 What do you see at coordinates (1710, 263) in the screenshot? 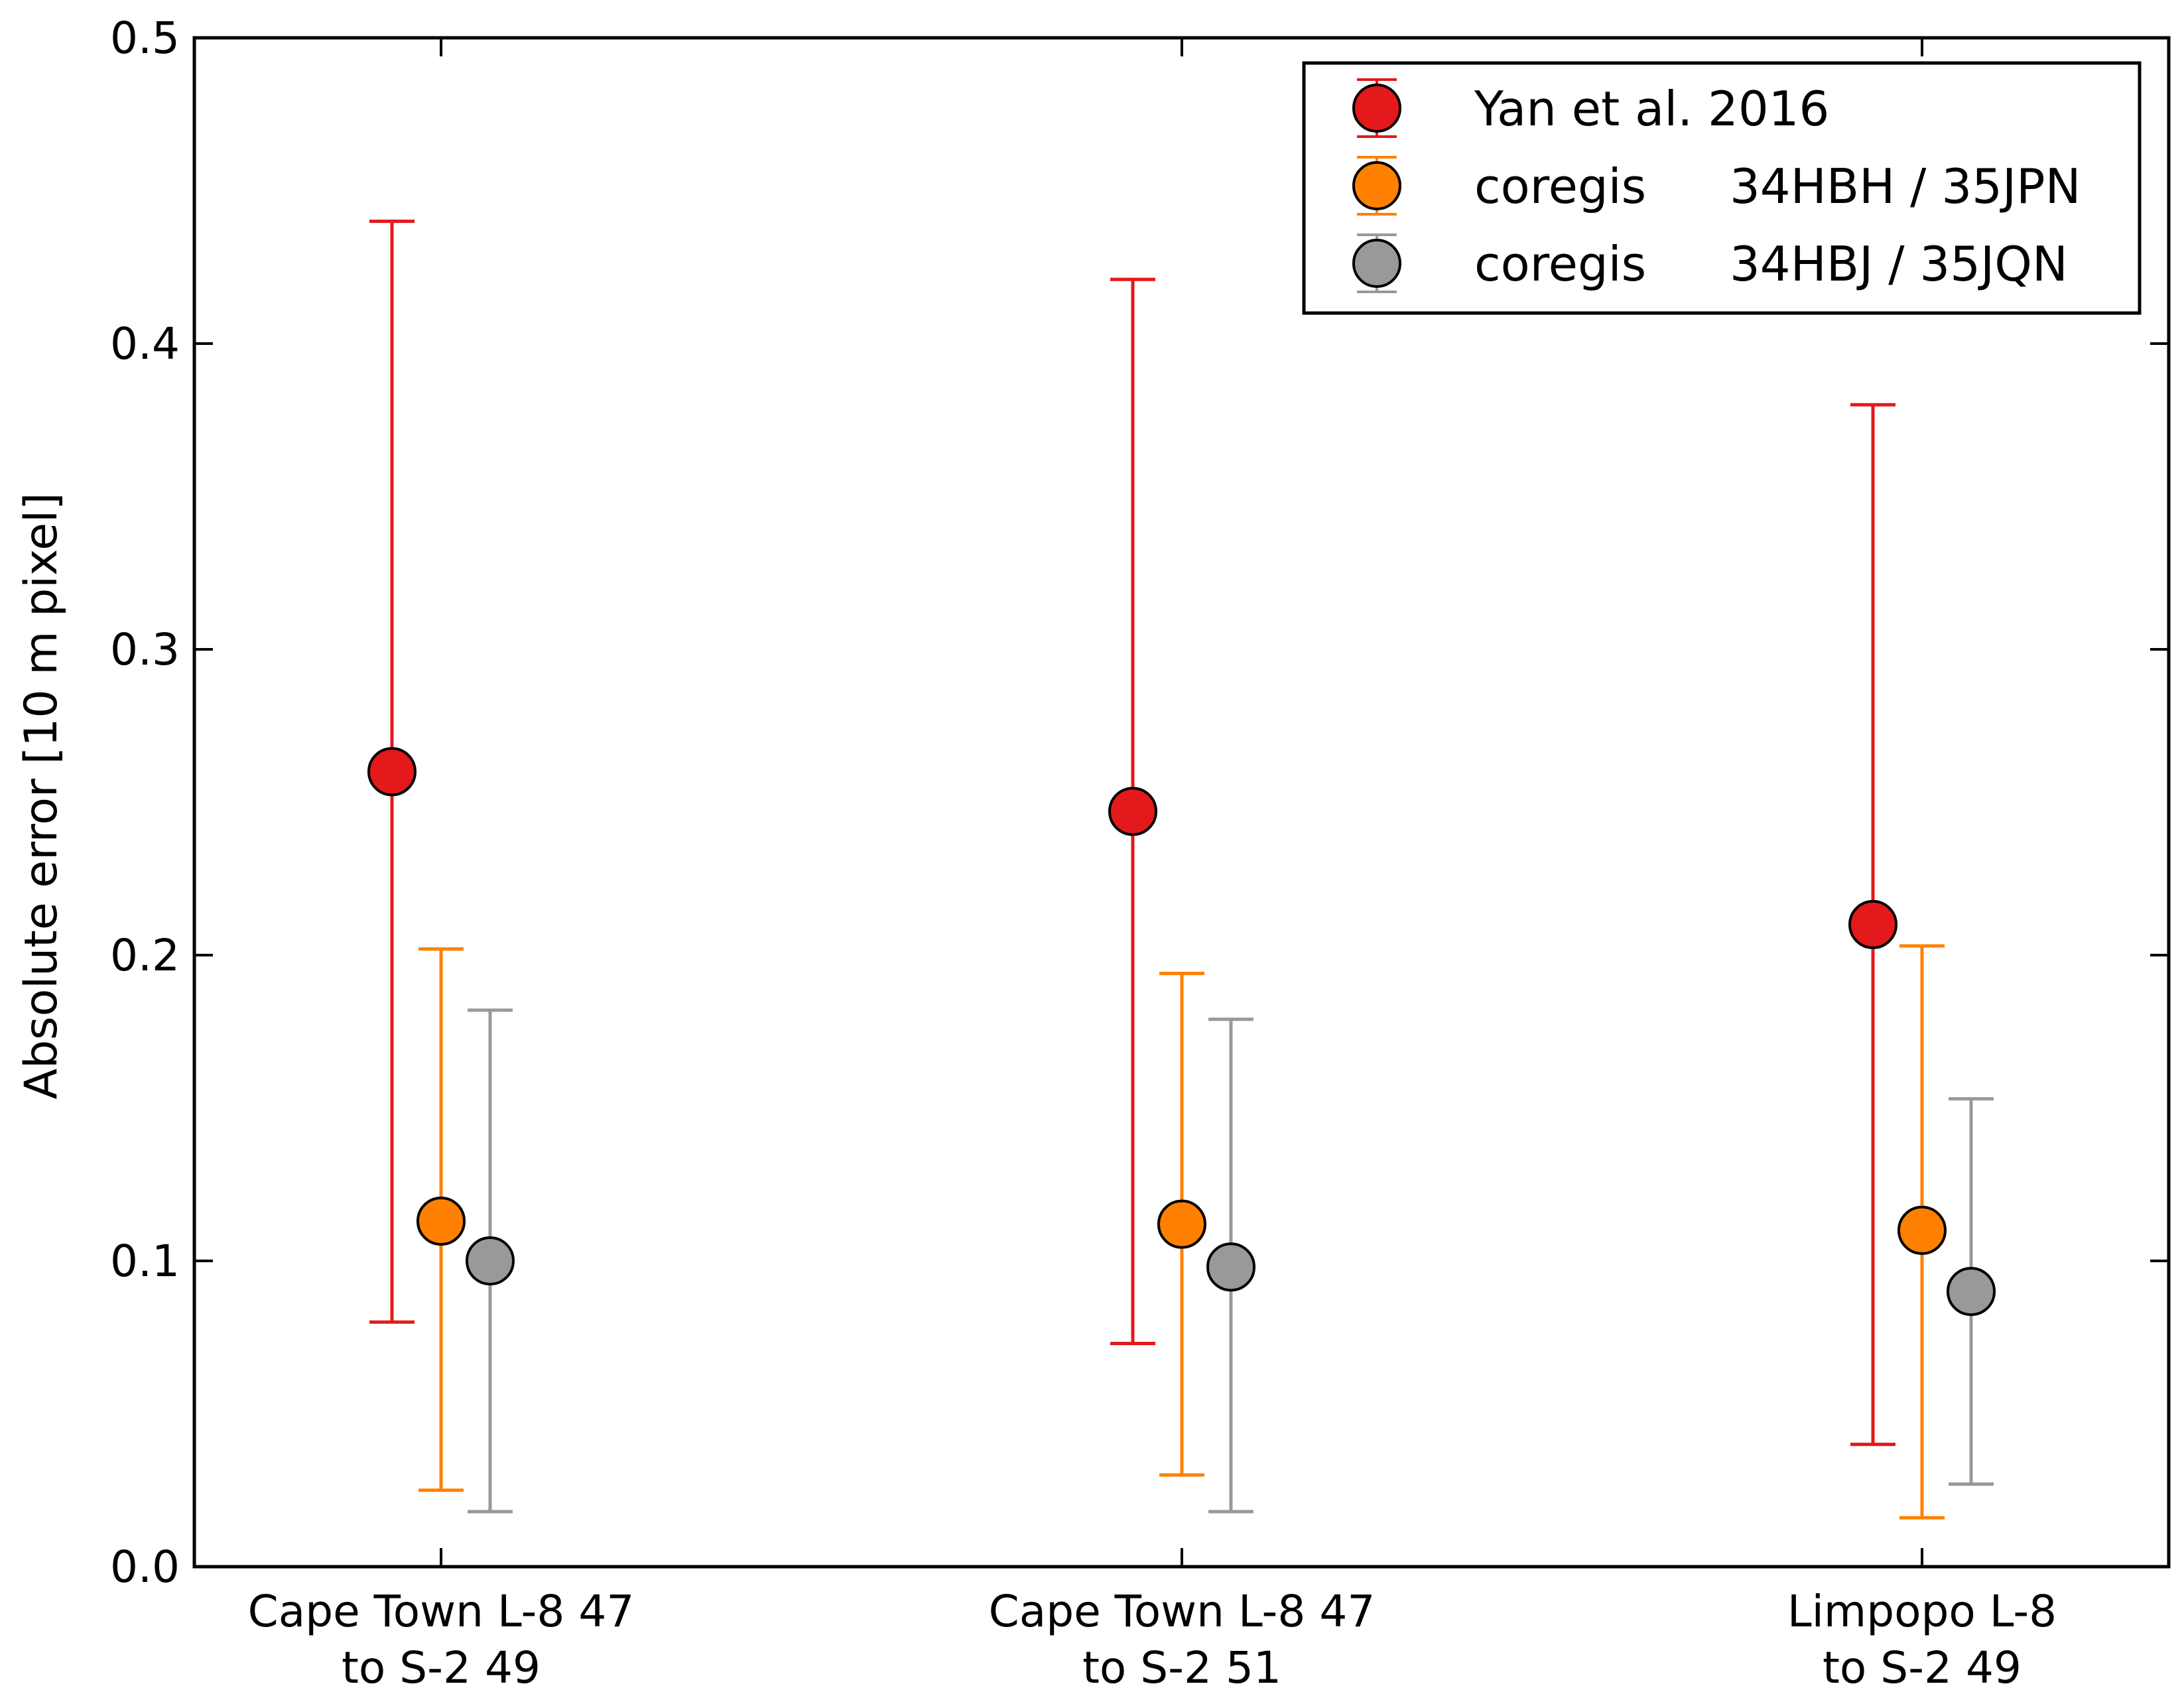
I see `legend-entry-2: coregis 34HBJ / 35JQN` at bounding box center [1710, 263].